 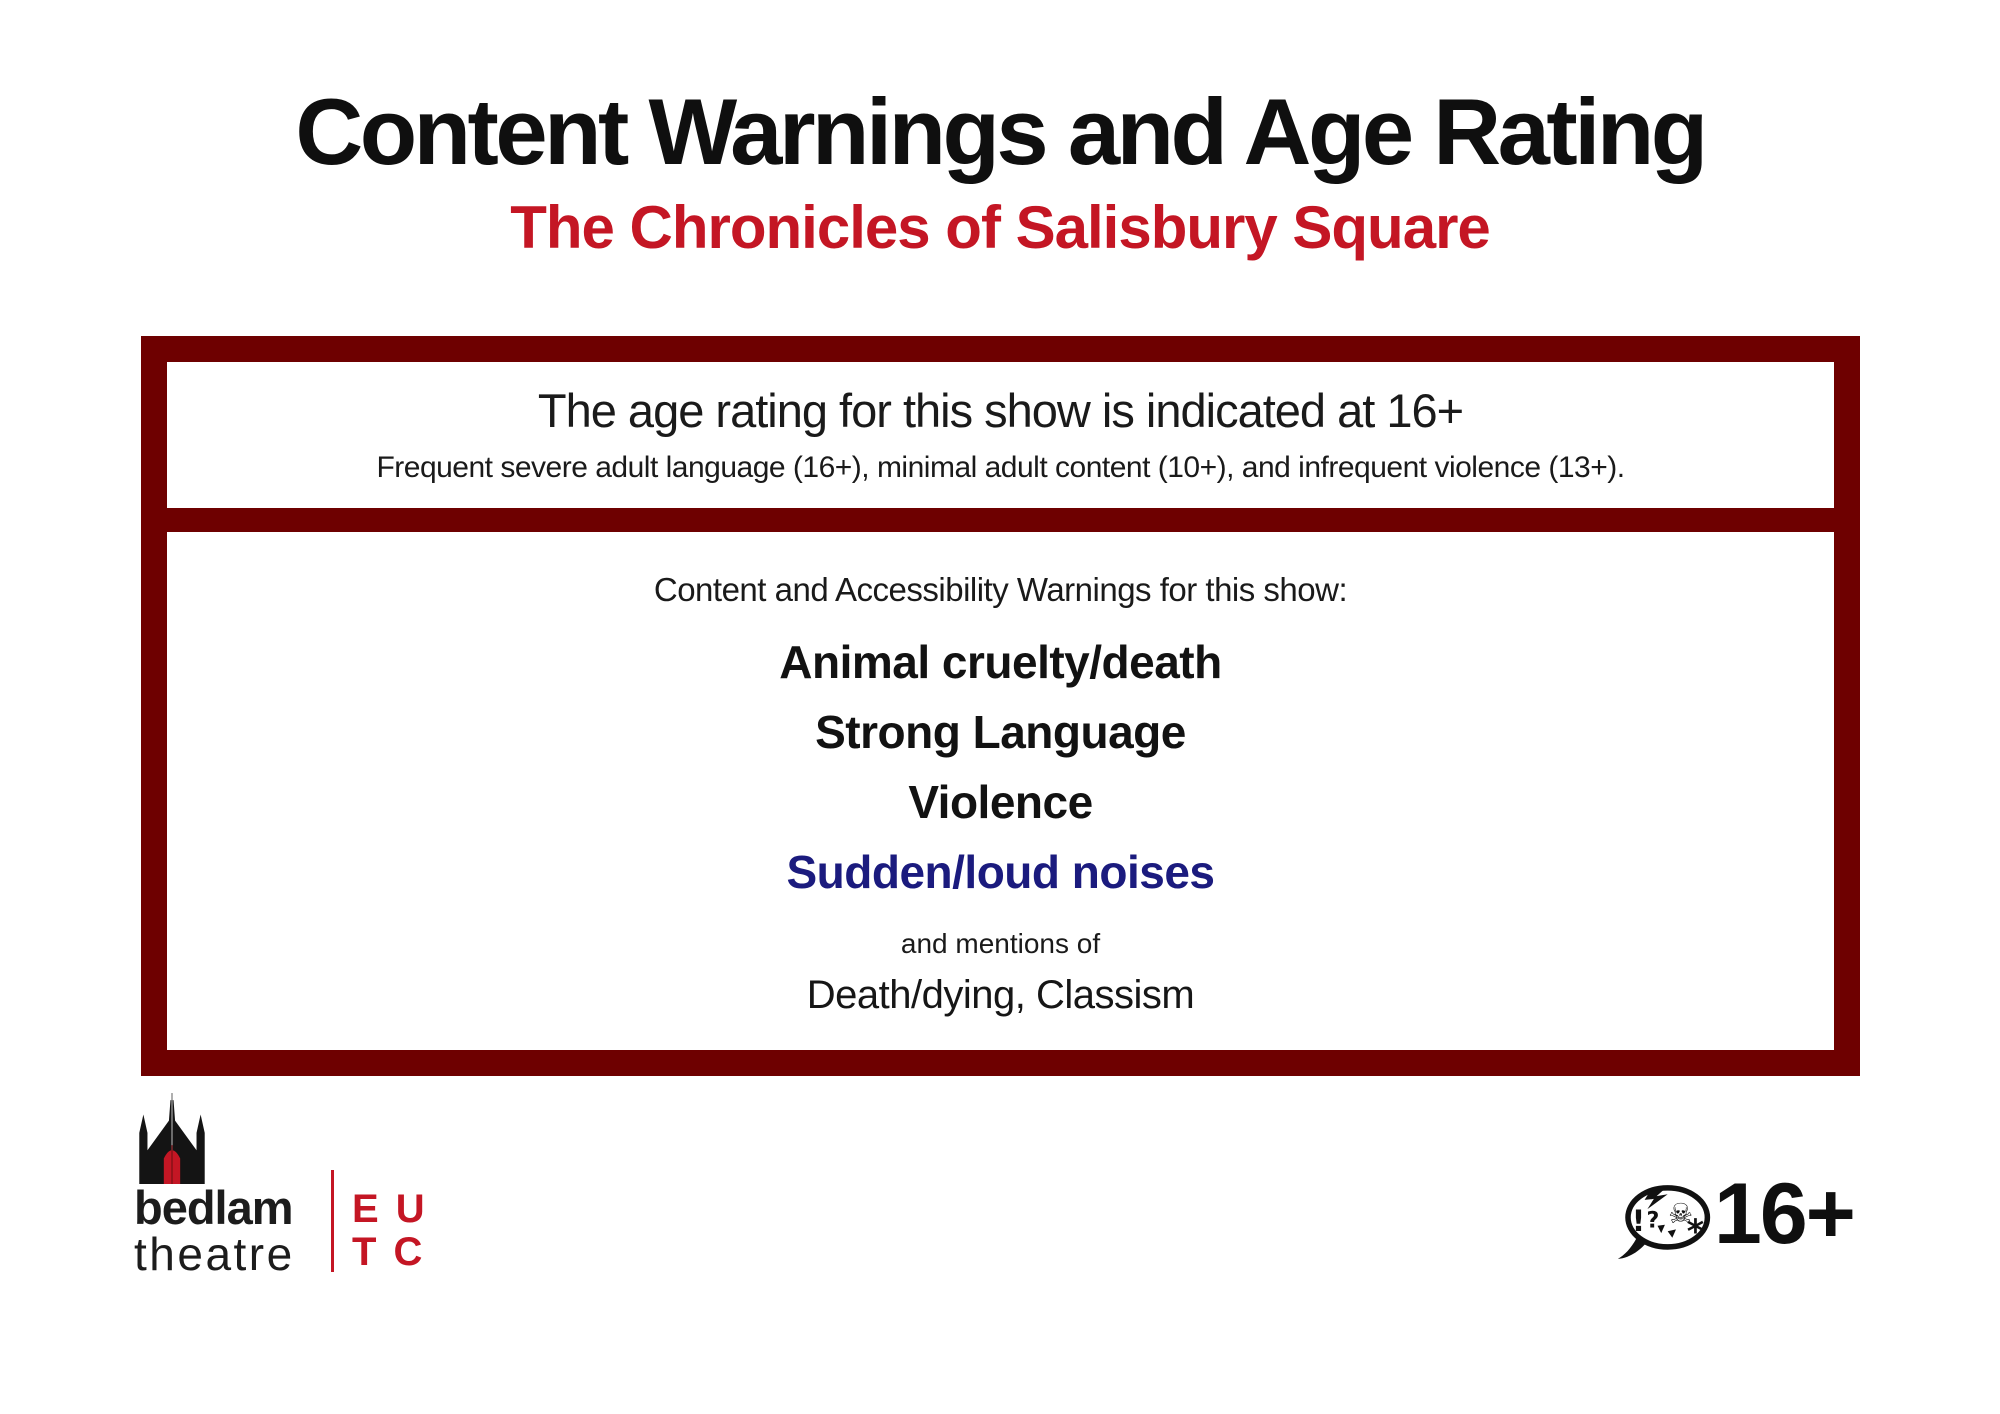 I want to click on show-title: The Chronicles of Salisbury Square, so click(x=1000, y=227).